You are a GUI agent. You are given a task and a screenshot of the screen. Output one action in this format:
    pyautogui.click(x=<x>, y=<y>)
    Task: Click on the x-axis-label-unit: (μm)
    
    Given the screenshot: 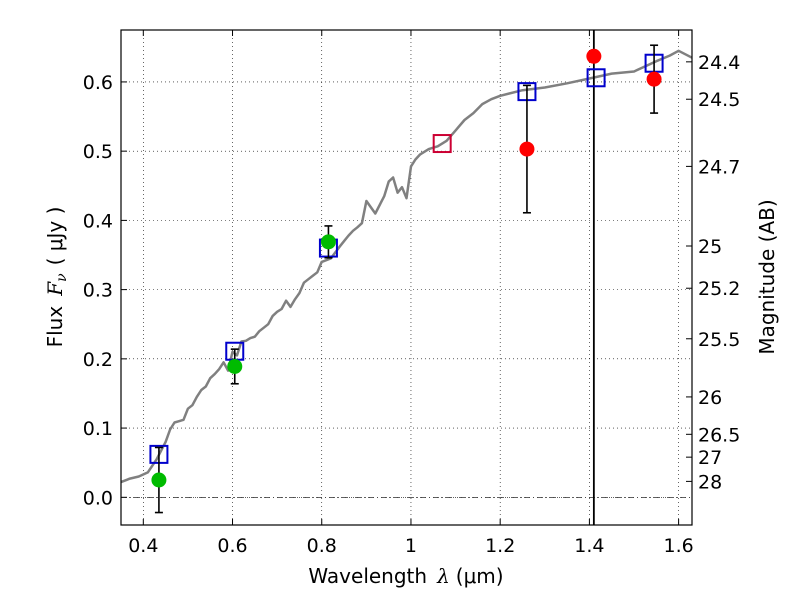 What is the action you would take?
    pyautogui.click(x=480, y=576)
    